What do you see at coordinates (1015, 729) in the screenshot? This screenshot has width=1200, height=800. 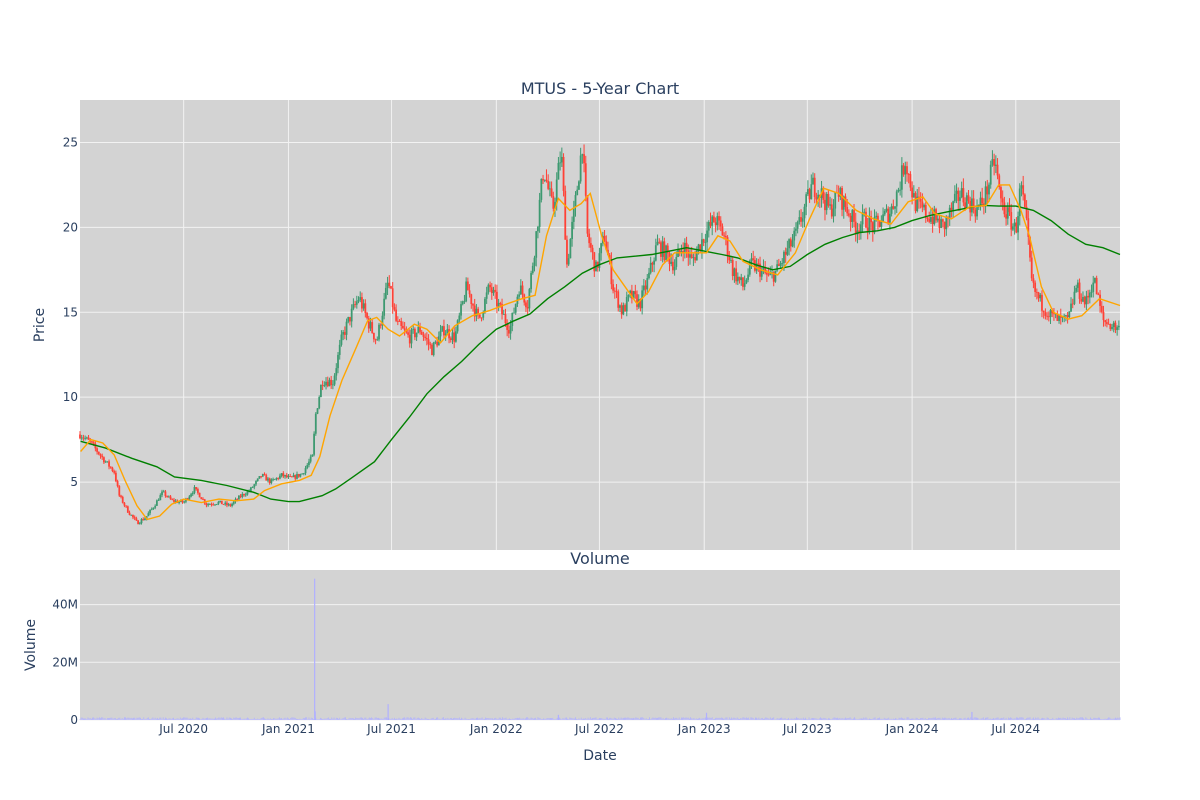 I see `x-tick-label: Jul 2024` at bounding box center [1015, 729].